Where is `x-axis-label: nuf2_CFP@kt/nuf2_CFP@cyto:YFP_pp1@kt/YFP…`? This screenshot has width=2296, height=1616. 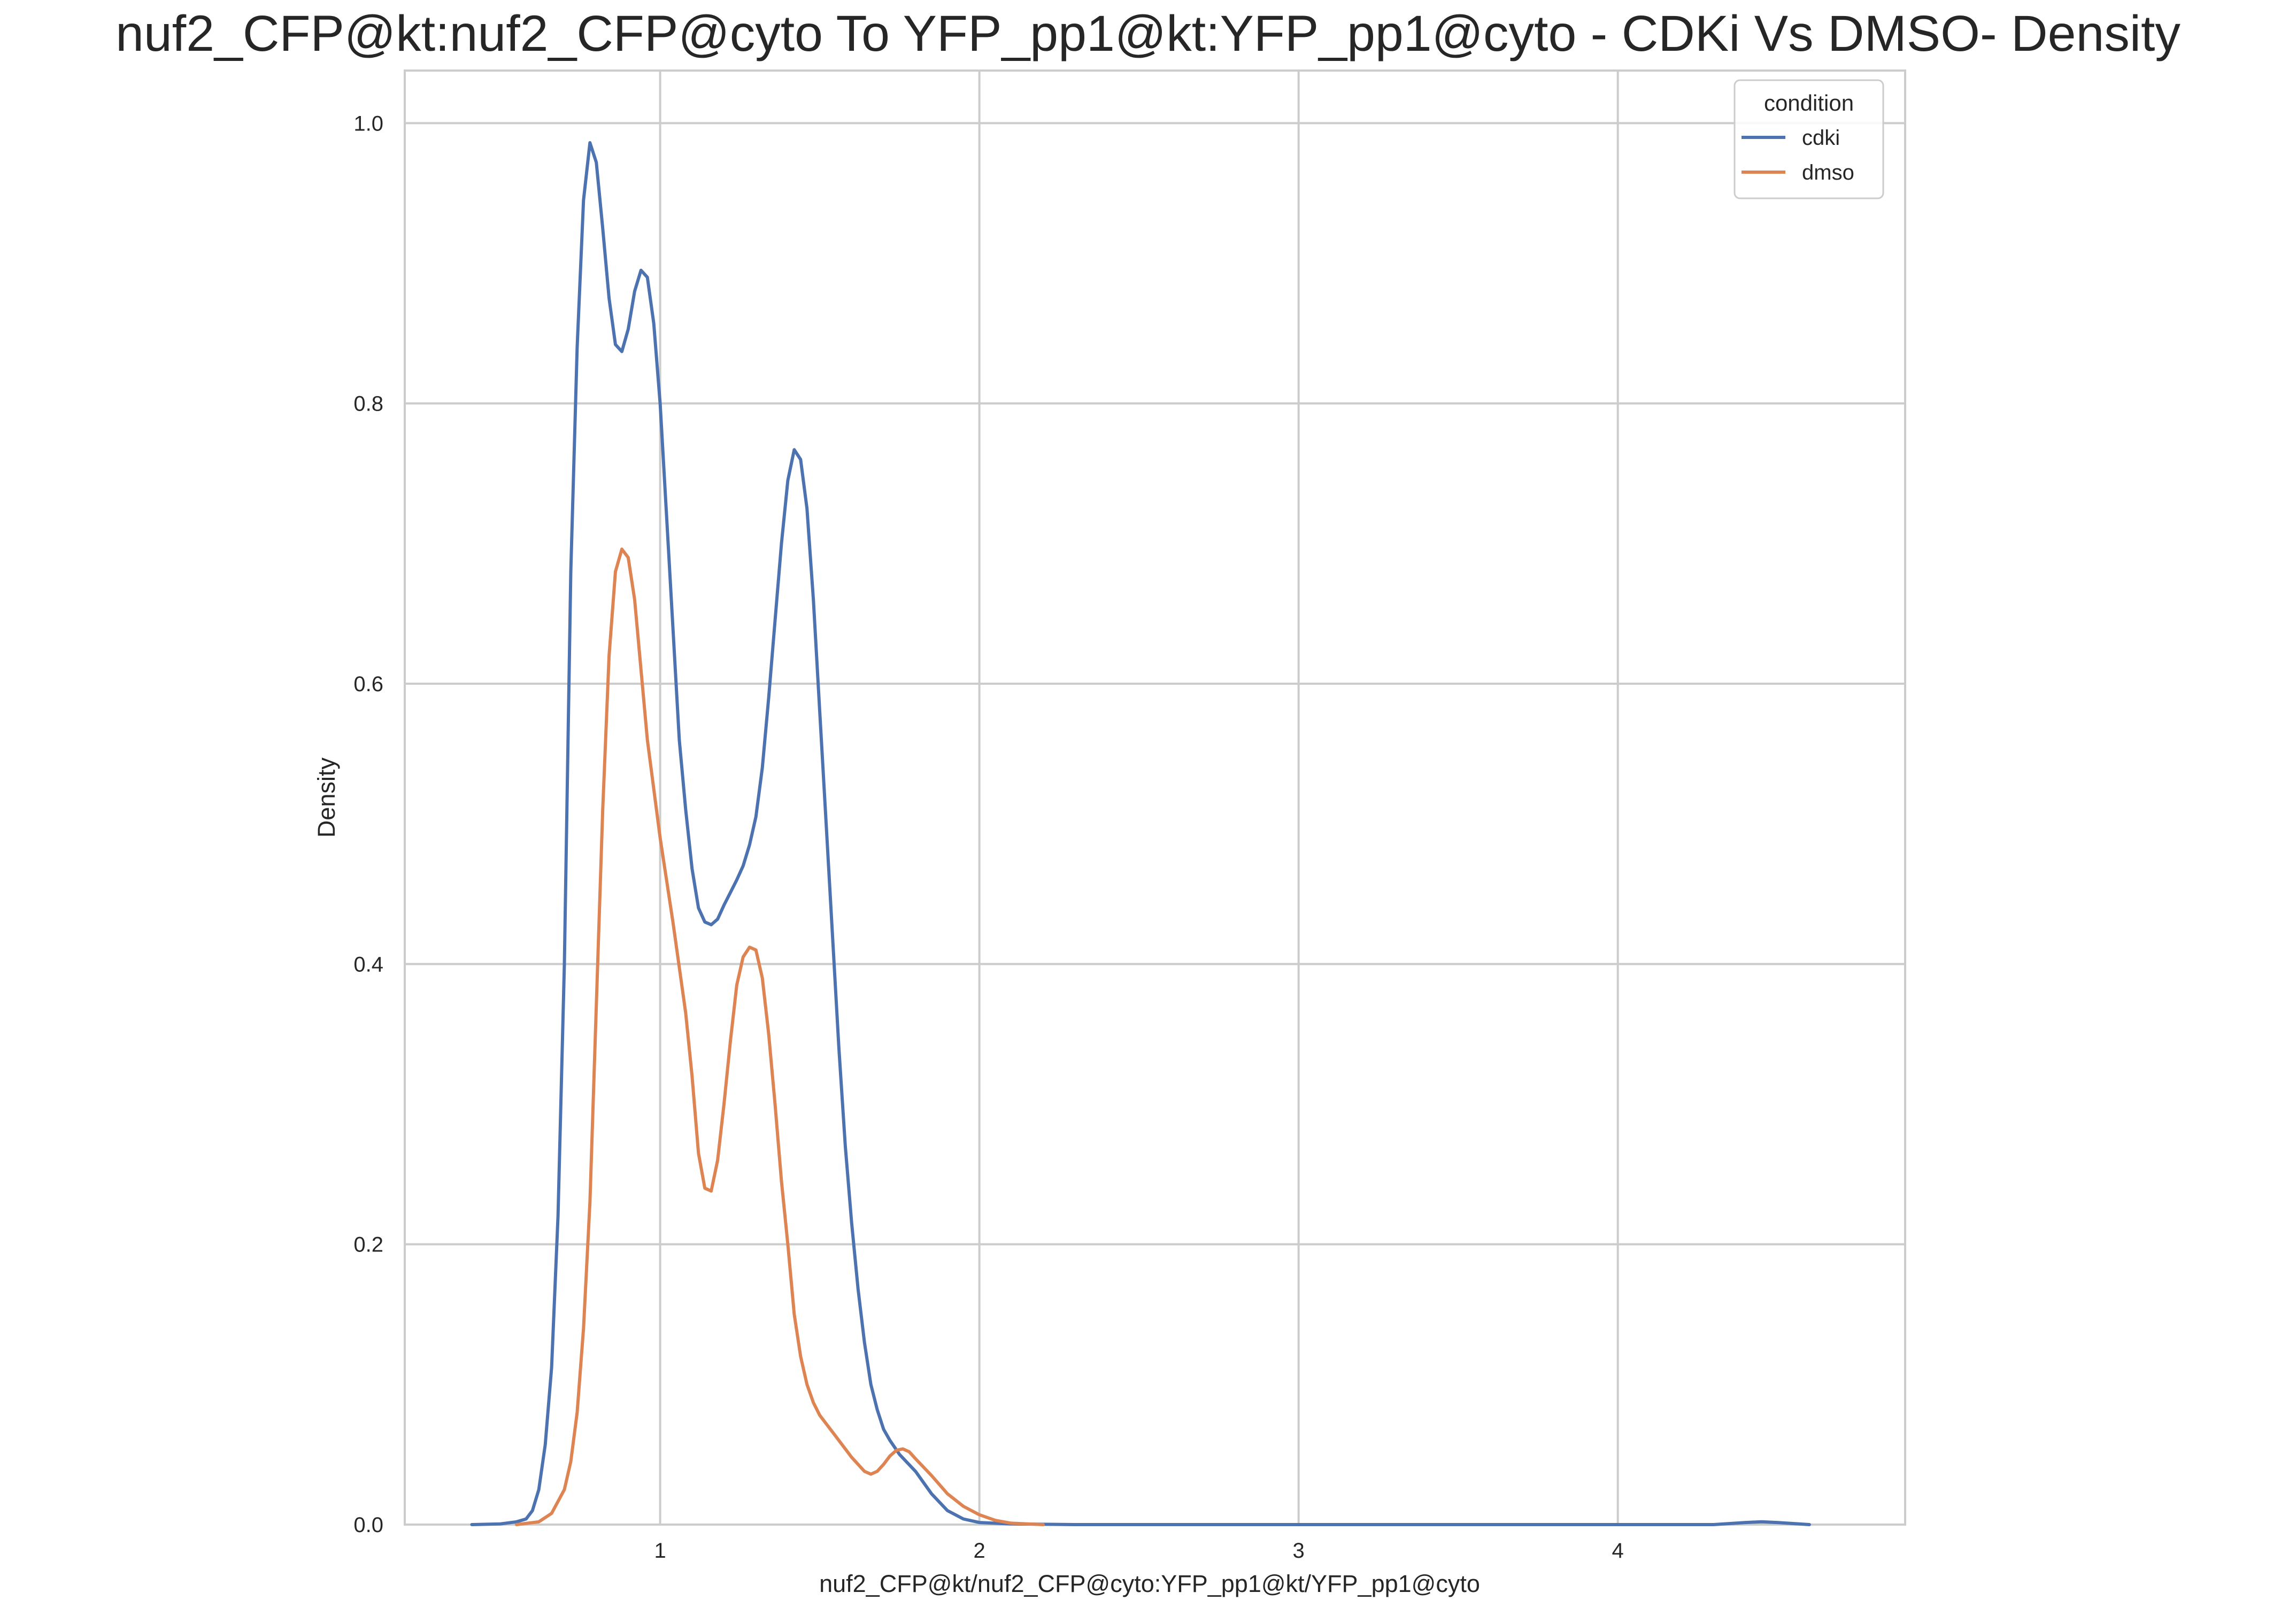
x-axis-label: nuf2_CFP@kt/nuf2_CFP@cyto:YFP_pp1@kt/YFP… is located at coordinates (1149, 1583).